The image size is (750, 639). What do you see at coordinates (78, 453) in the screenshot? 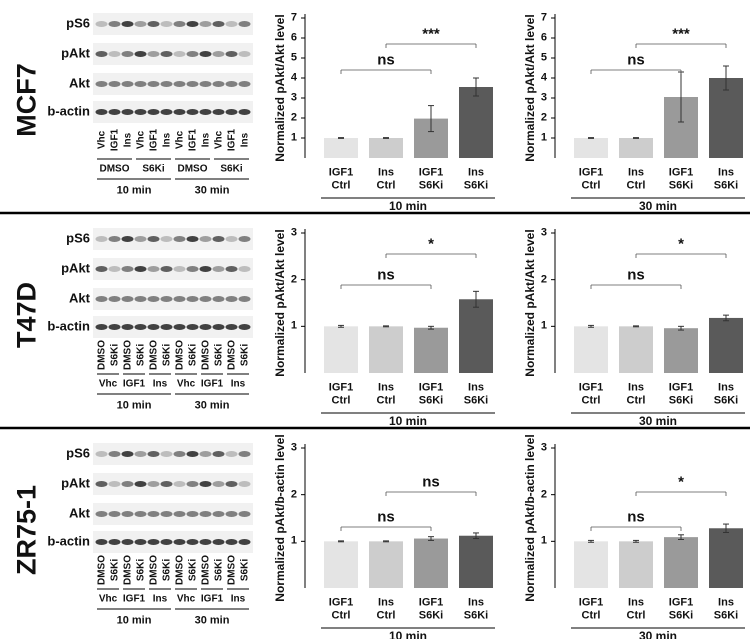
I see `band-label: pS6` at bounding box center [78, 453].